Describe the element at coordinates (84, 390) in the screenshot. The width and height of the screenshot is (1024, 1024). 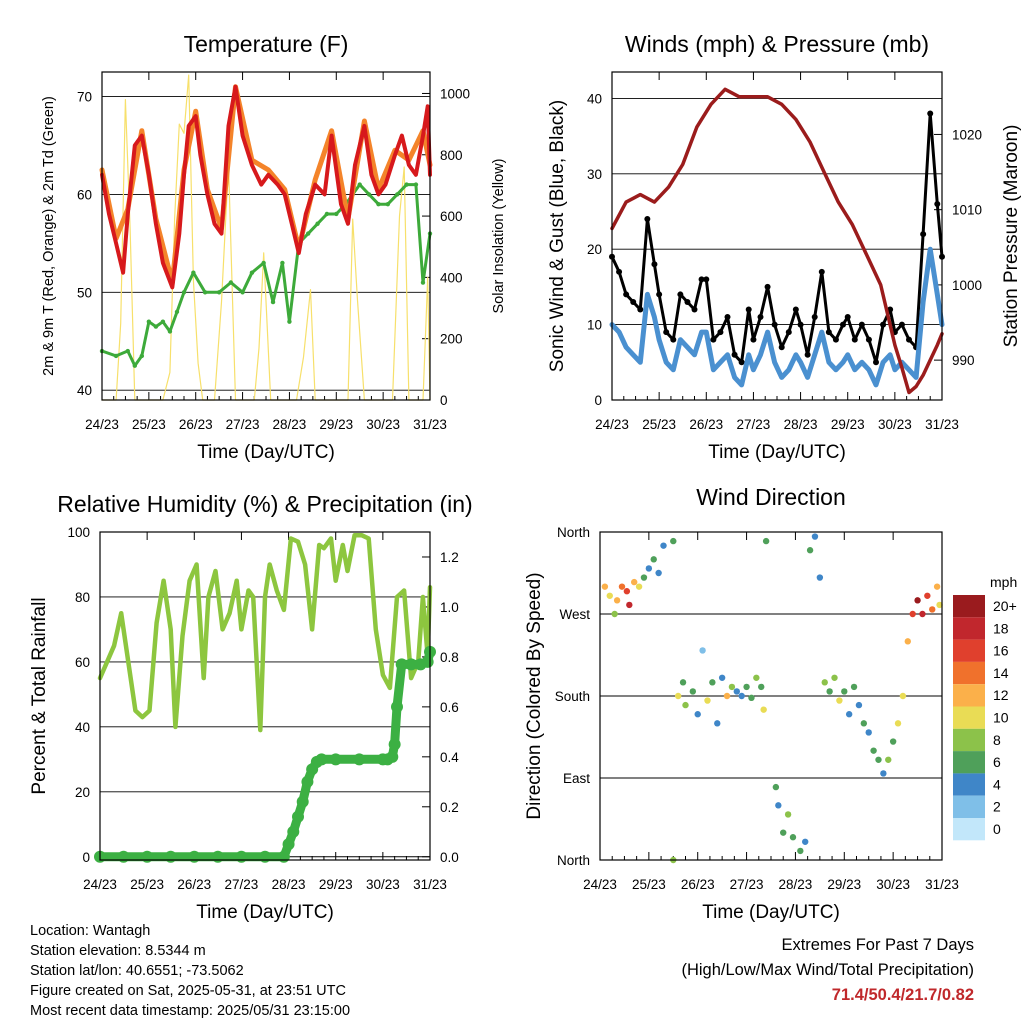
I see `temperature-y-tick-label: 40` at that location.